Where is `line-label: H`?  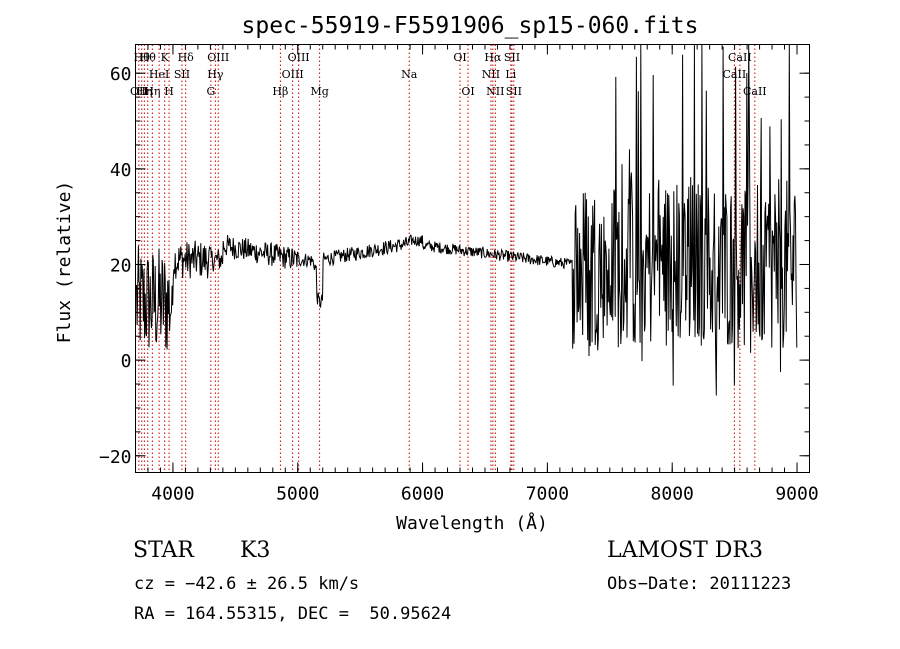 line-label: H is located at coordinates (169, 91).